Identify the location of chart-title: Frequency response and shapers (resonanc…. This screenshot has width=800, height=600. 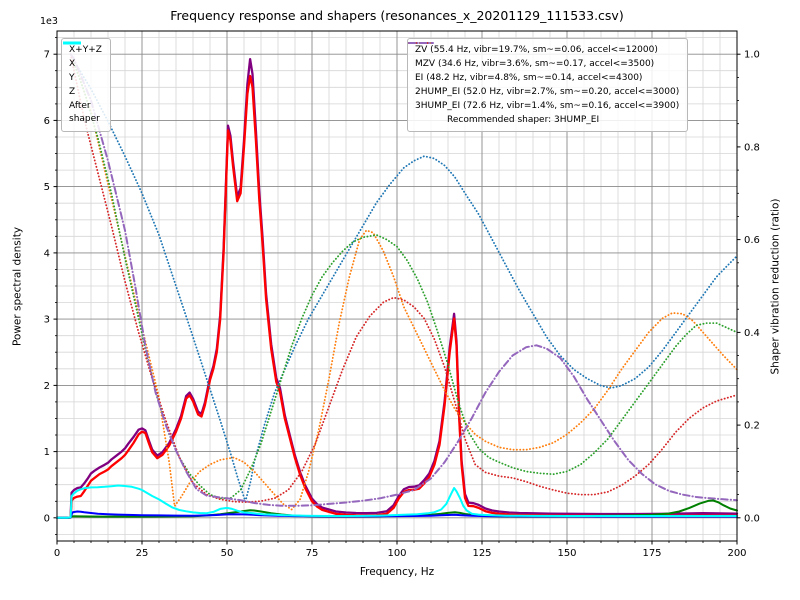
(397, 15).